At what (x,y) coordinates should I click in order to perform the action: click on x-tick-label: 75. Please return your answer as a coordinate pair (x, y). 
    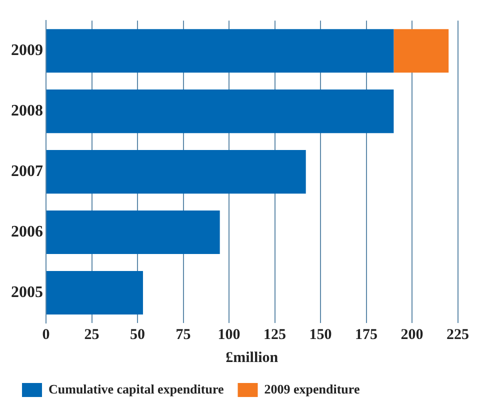
    Looking at the image, I should click on (183, 334).